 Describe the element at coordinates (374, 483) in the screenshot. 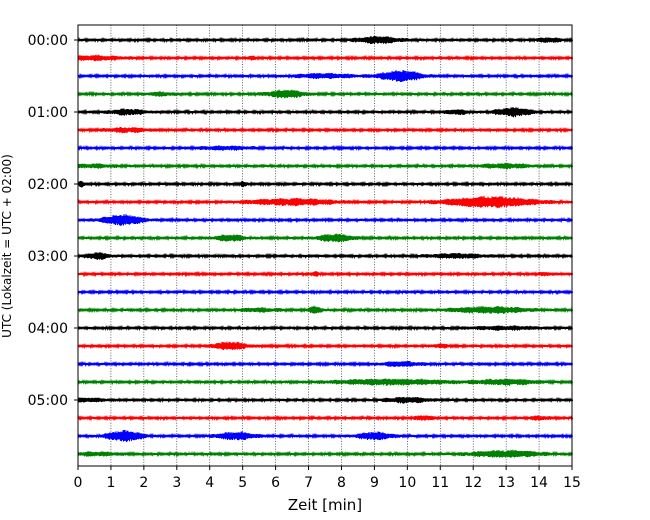

I see `x-tick-label: 9` at that location.